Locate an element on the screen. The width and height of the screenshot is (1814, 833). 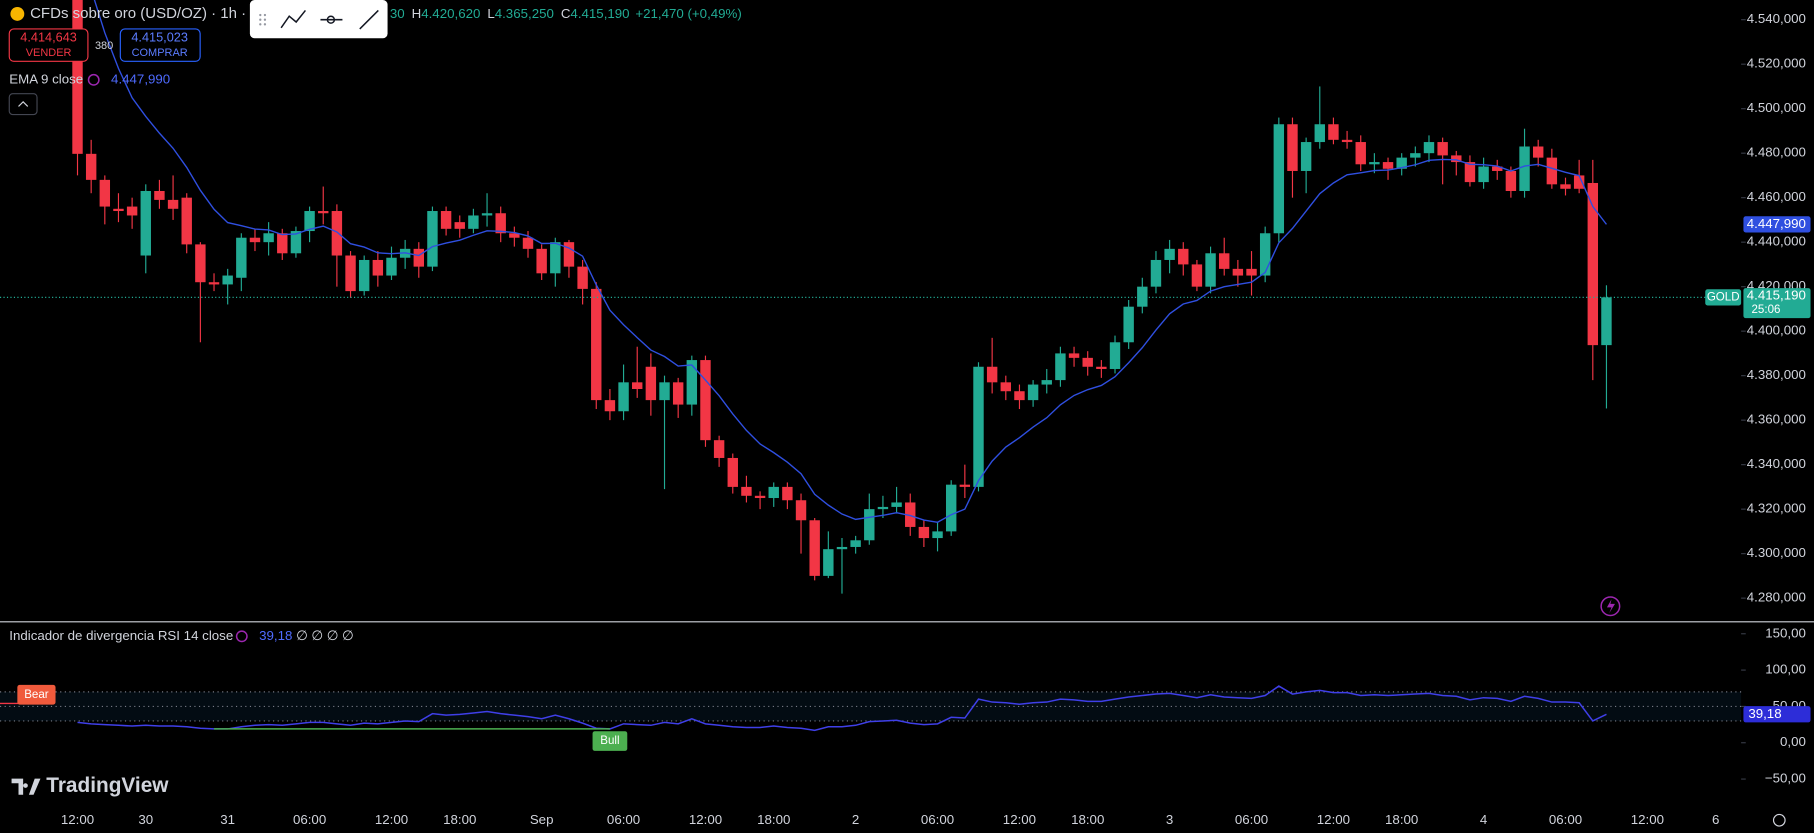
ema-legend-name: EMA 9 close is located at coordinates (46, 78).